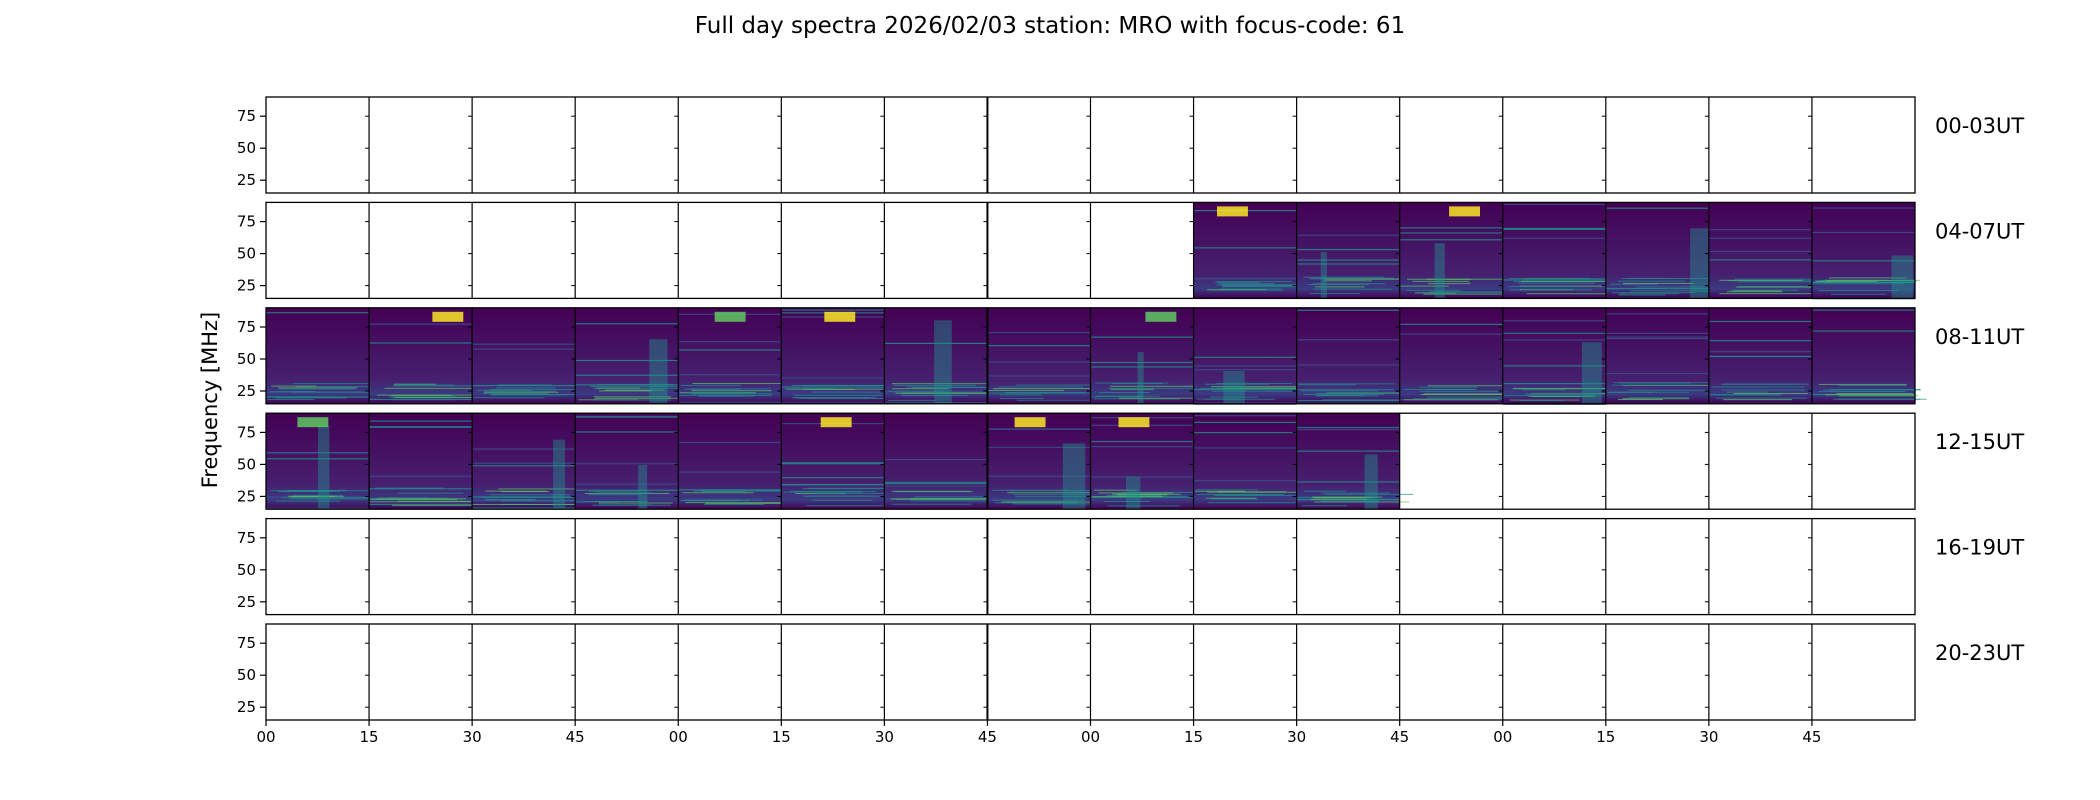 The height and width of the screenshot is (800, 2100). Describe the element at coordinates (1979, 548) in the screenshot. I see `row-label: 16-19UT` at that location.